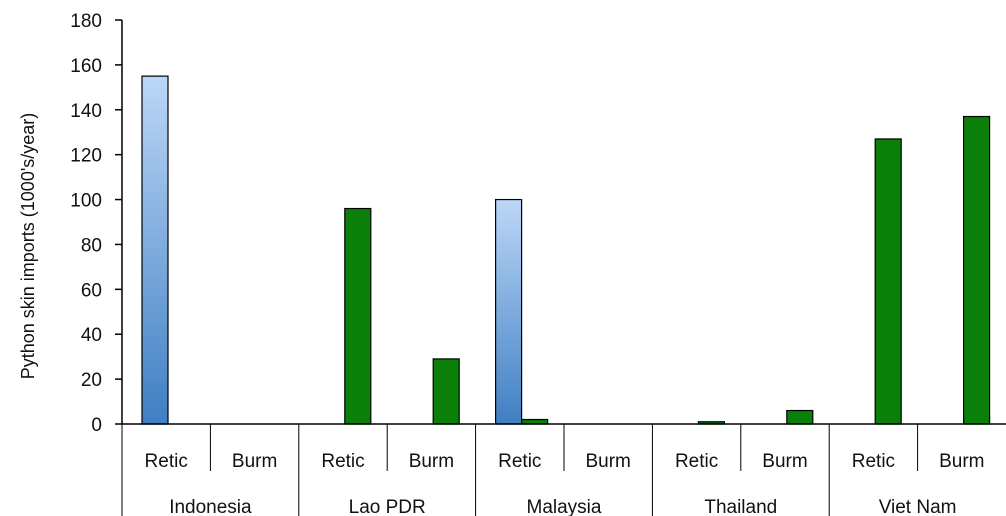  I want to click on y-tick-label: 20, so click(91, 380).